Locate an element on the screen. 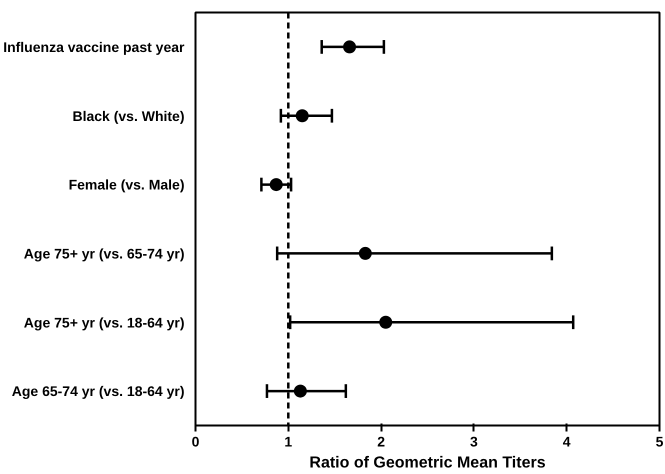  y-tick-label: Age 75+ yr (vs. 18-64 yr) is located at coordinates (104, 322).